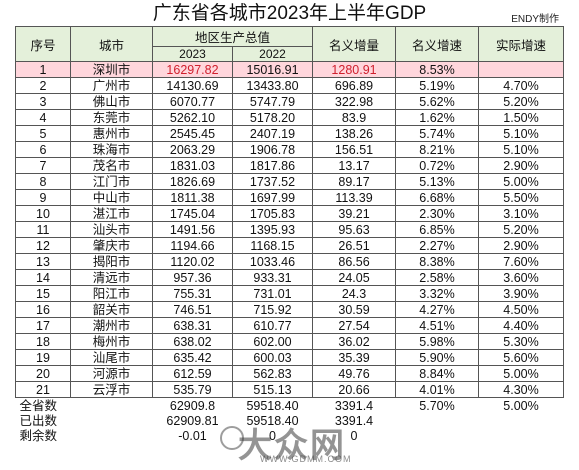  What do you see at coordinates (437, 277) in the screenshot?
I see `cell-nominal-rate: 2.58%` at bounding box center [437, 277].